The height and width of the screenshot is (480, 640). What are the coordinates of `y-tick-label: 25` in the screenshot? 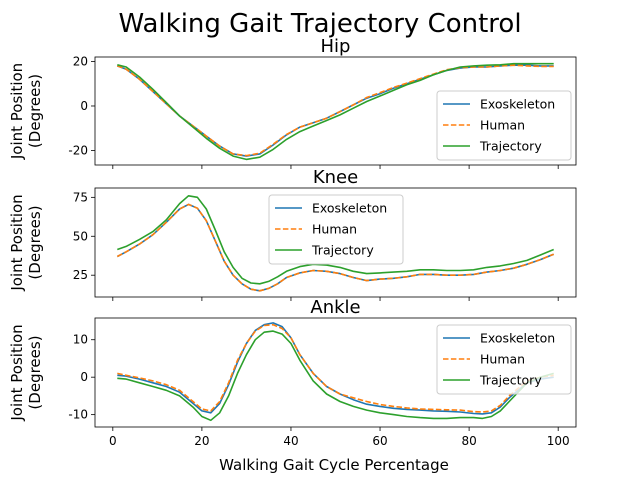 It's located at (80, 275).